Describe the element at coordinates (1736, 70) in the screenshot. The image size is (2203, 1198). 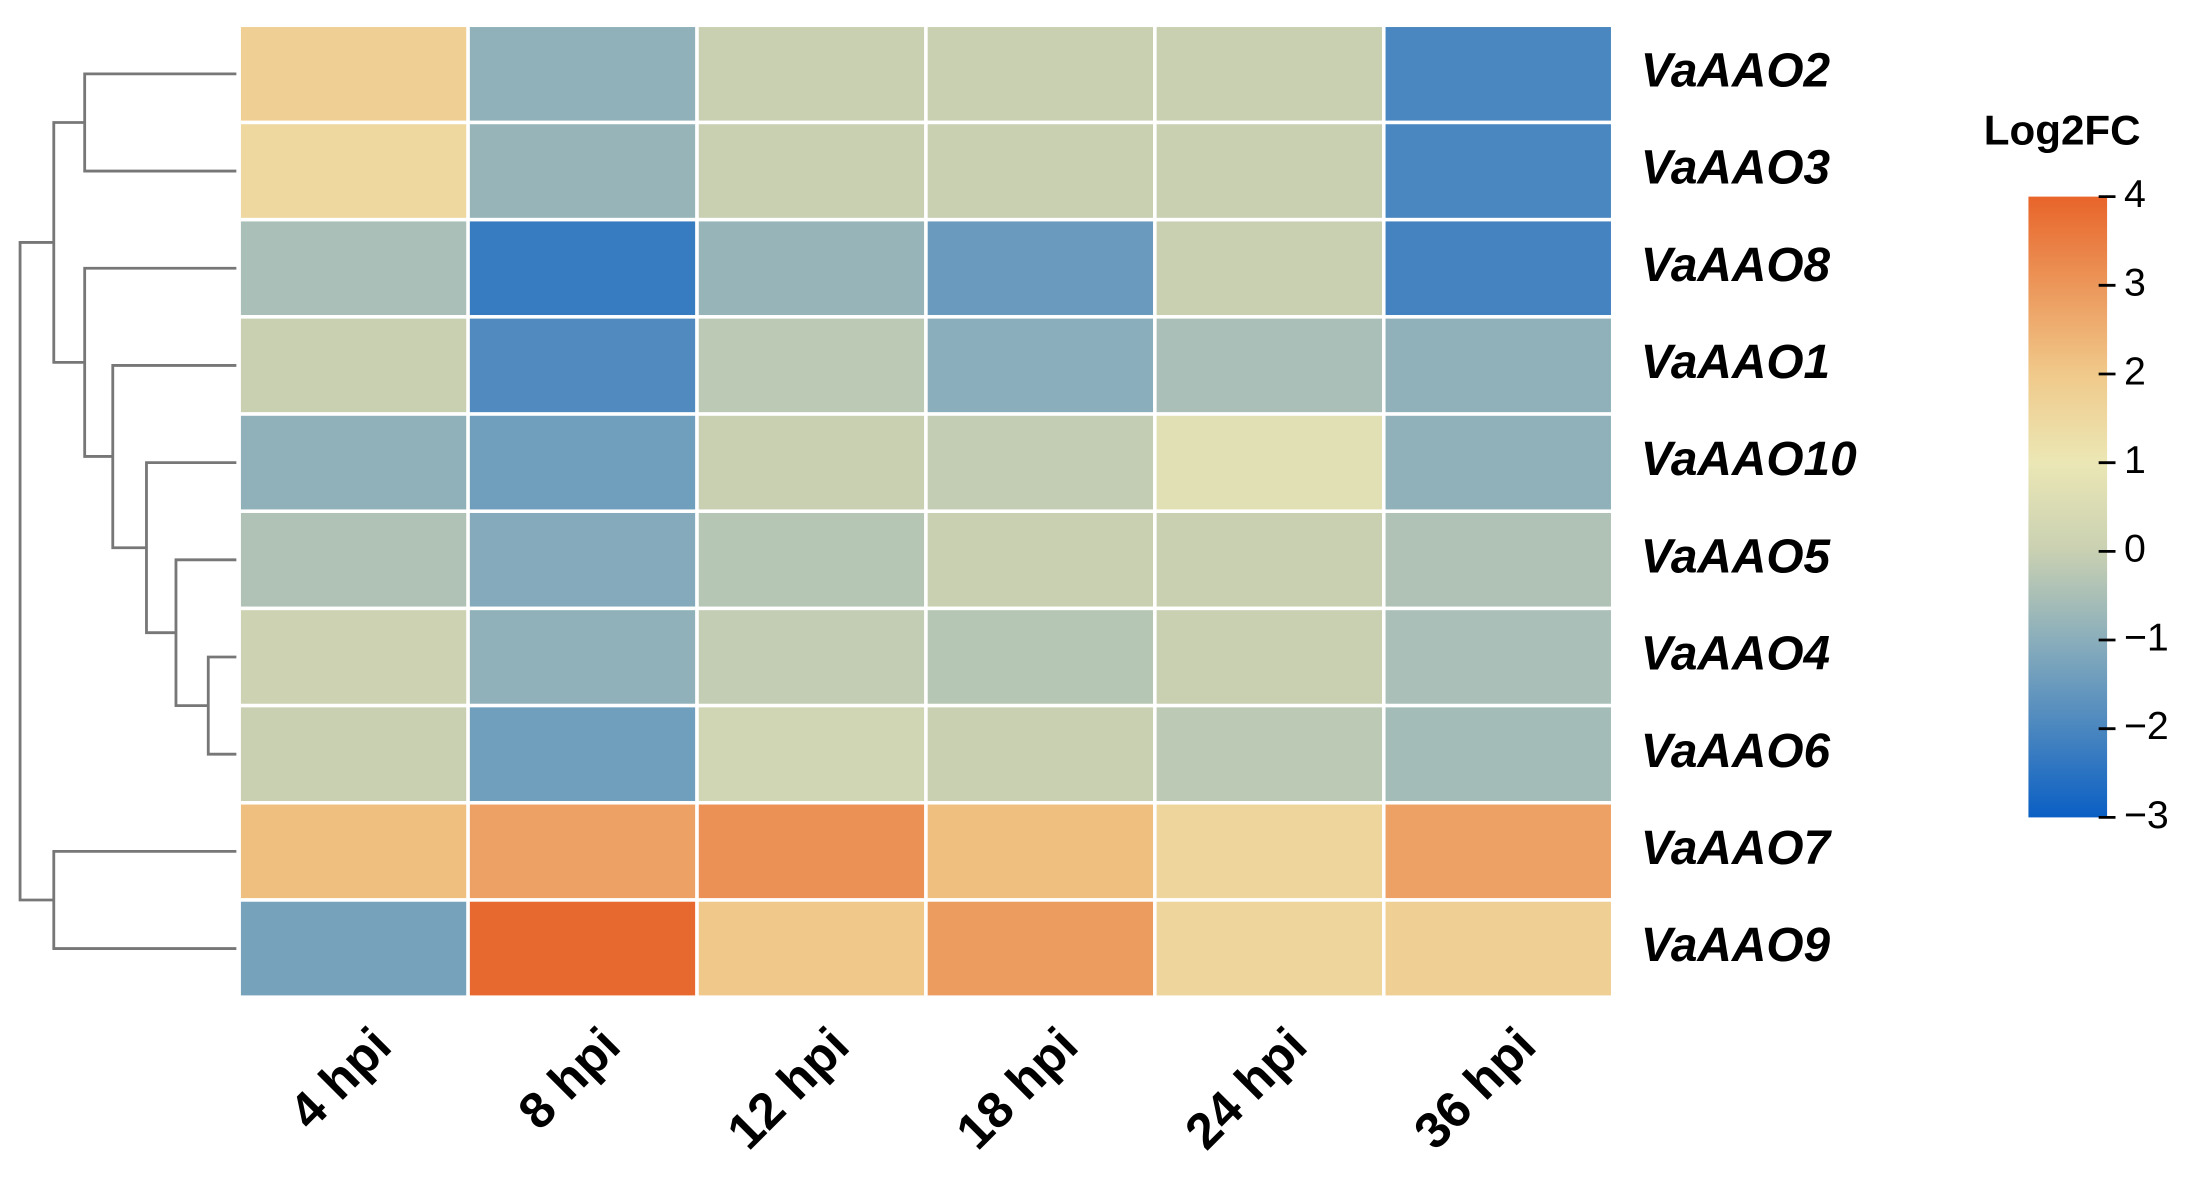
I see `row-label: VaAAO2` at that location.